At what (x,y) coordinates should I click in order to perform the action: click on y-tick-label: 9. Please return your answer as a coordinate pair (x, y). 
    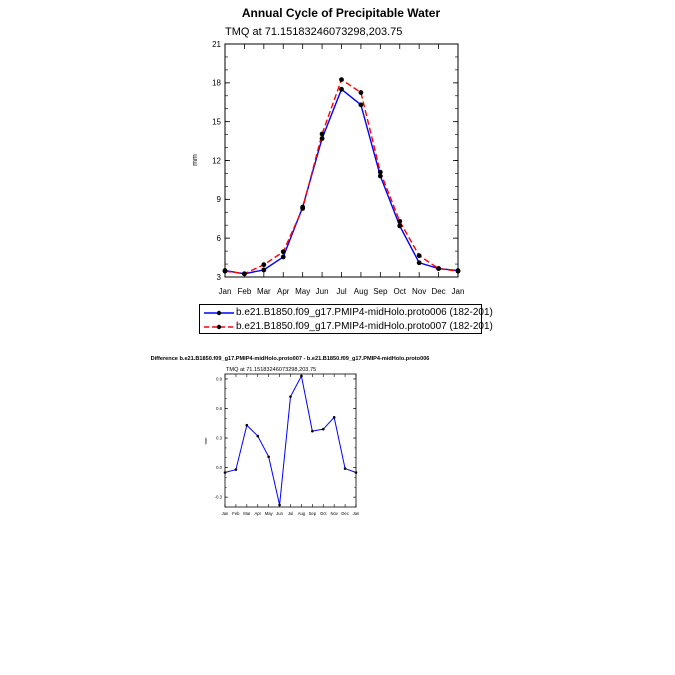
    Looking at the image, I should click on (219, 199).